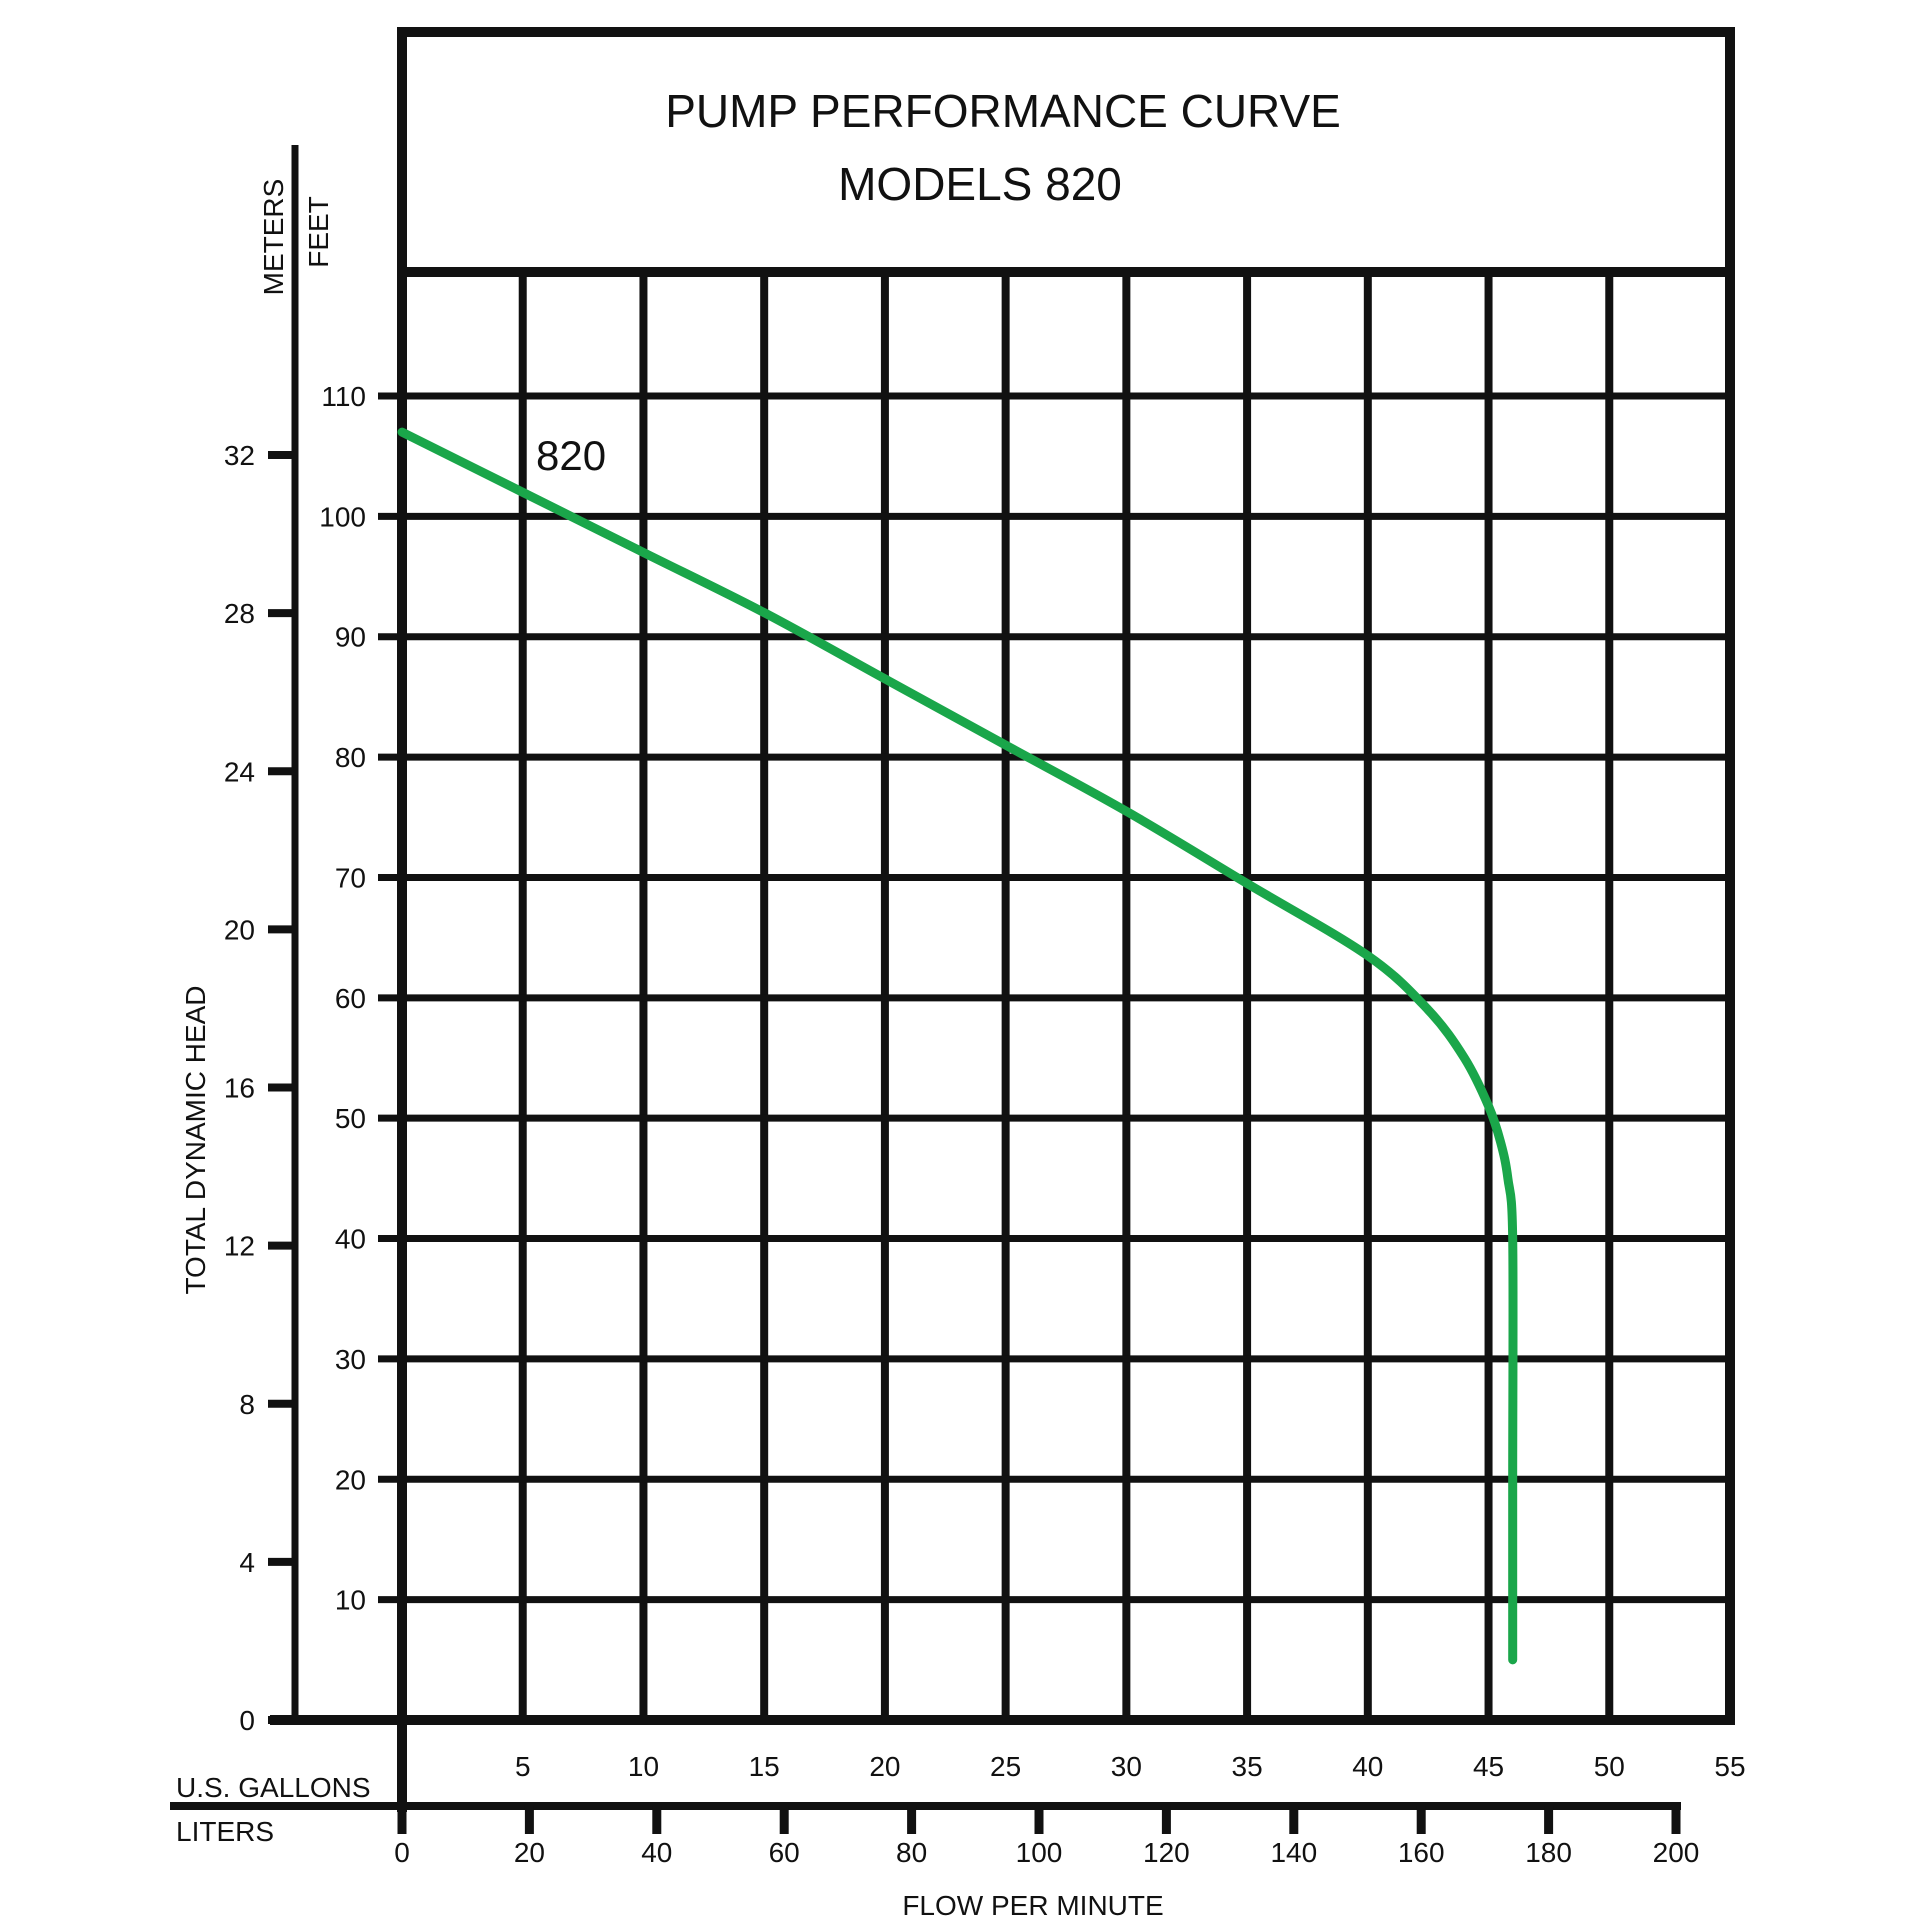 This screenshot has height=1920, width=1920. Describe the element at coordinates (1293, 1852) in the screenshot. I see `liters-tick-label-140: 140` at that location.